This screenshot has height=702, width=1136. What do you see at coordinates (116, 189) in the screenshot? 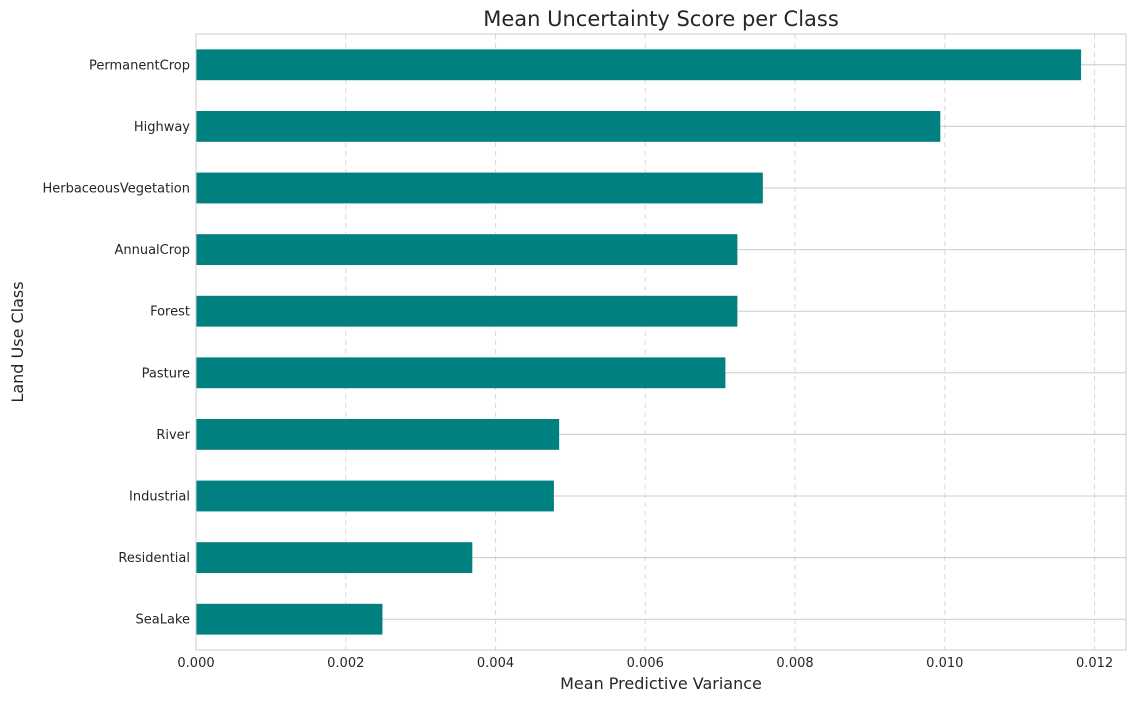
I see `y-tick-label: HerbaceousVegetation` at bounding box center [116, 189].